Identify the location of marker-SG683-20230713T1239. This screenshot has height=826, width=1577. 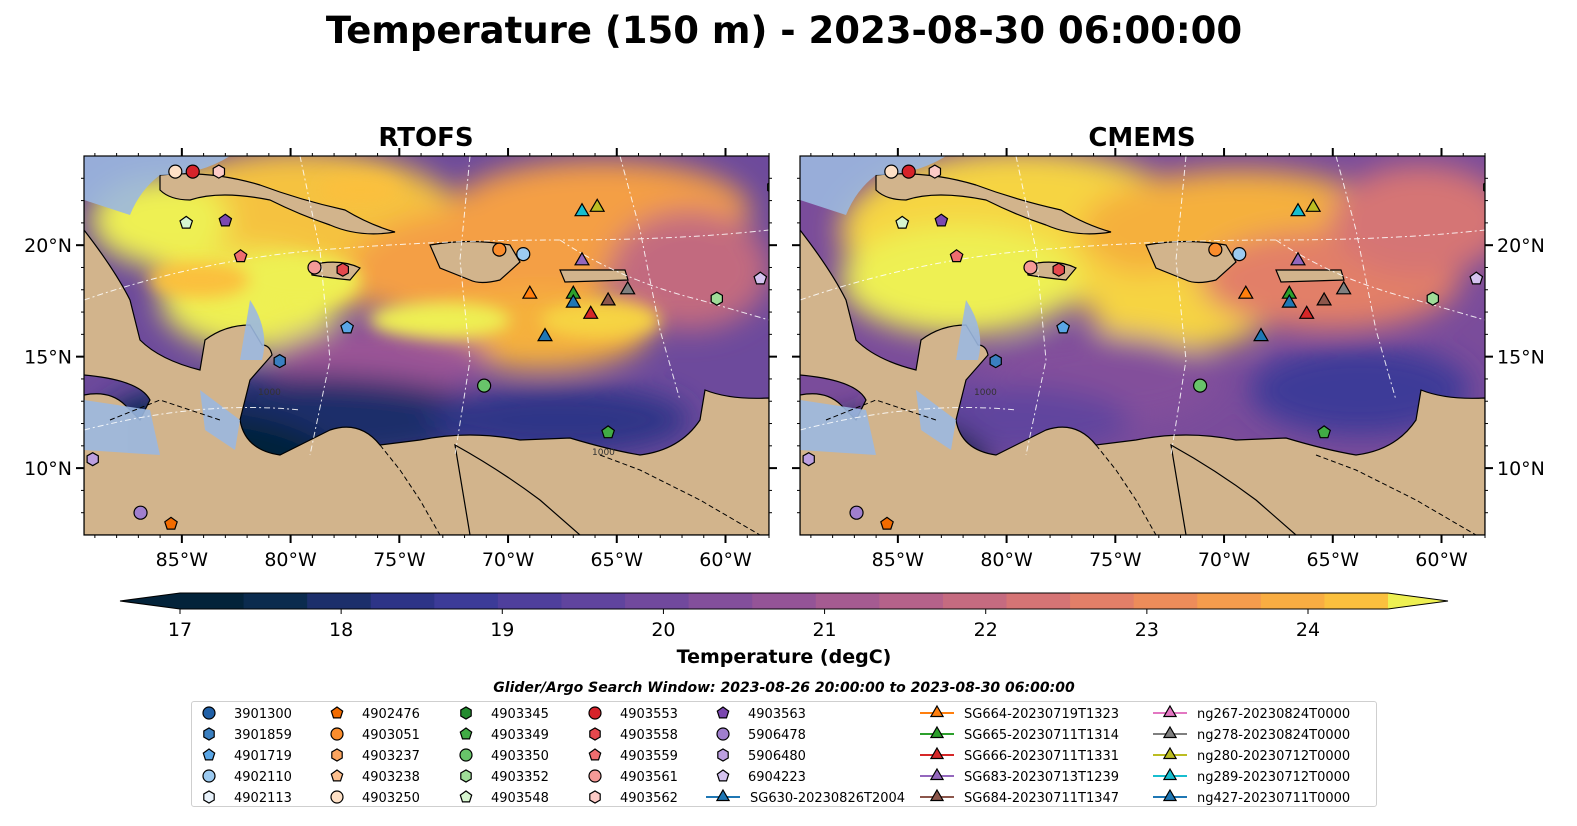
(1298, 258).